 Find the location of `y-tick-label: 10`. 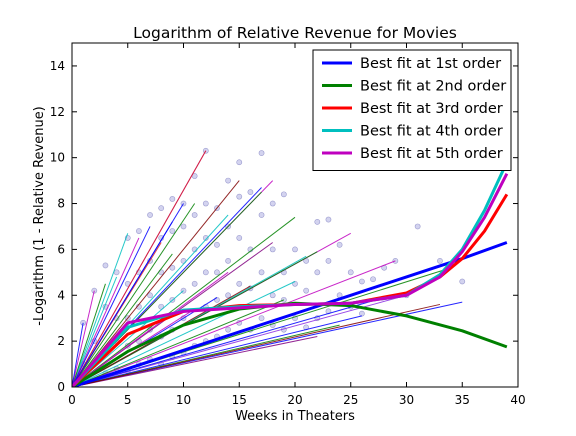

y-tick-label: 10 is located at coordinates (57, 158).